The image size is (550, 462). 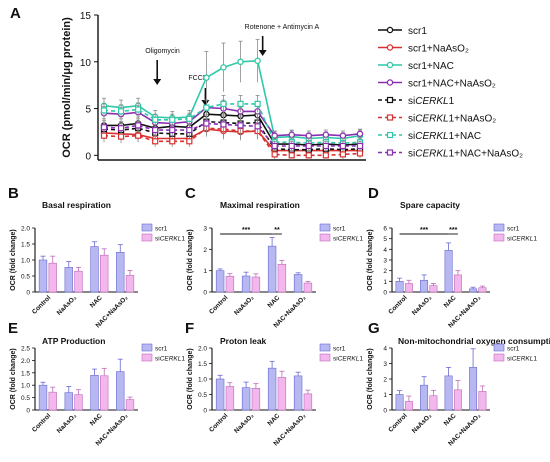 I want to click on panel-a-y-tick-label: 15, so click(x=86, y=16).